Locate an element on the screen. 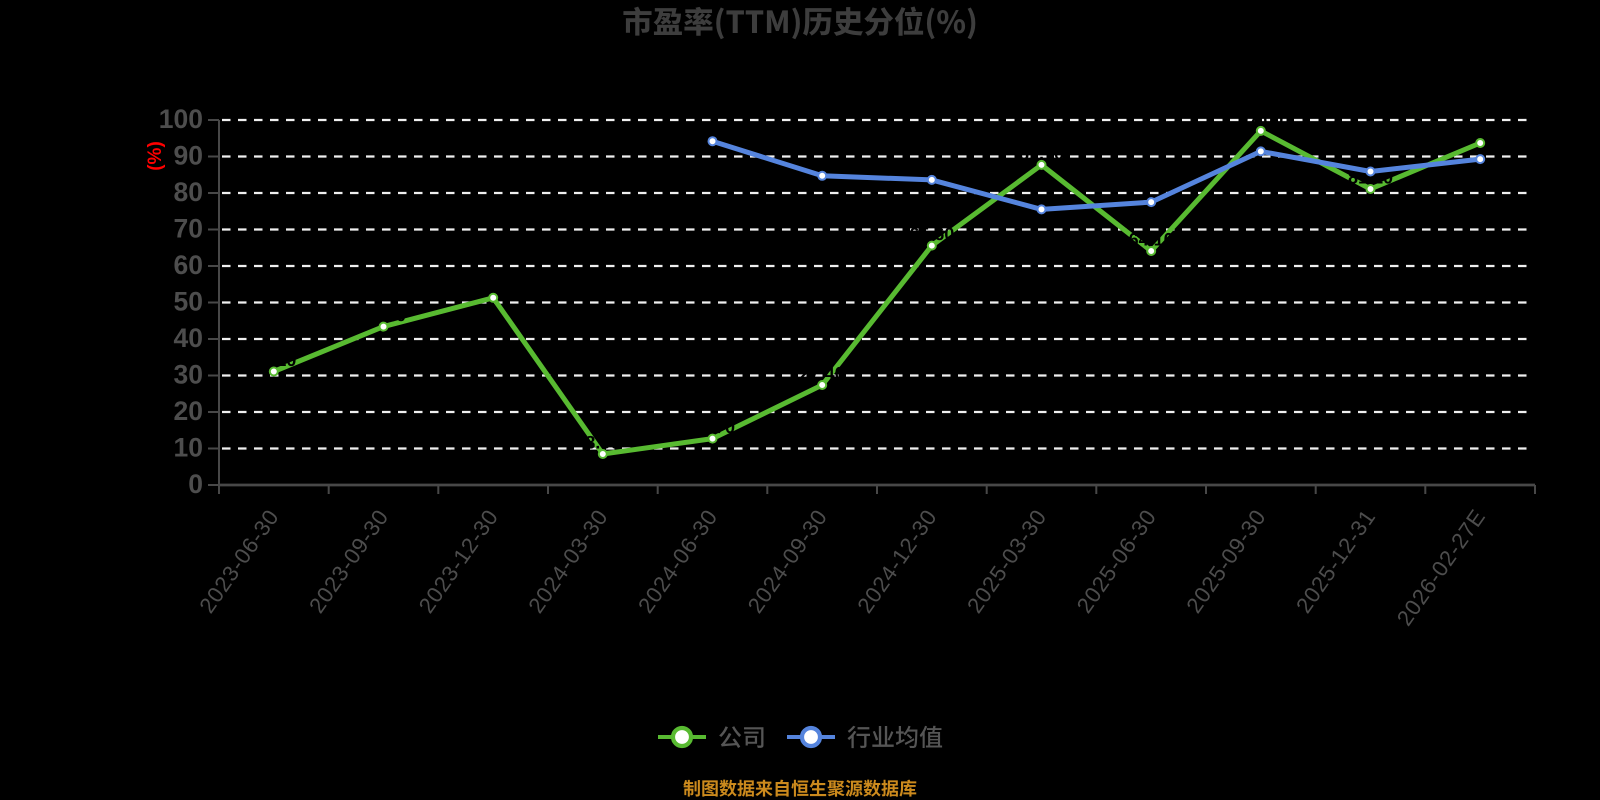 The height and width of the screenshot is (800, 1600). svg-text: 30 is located at coordinates (188, 375).